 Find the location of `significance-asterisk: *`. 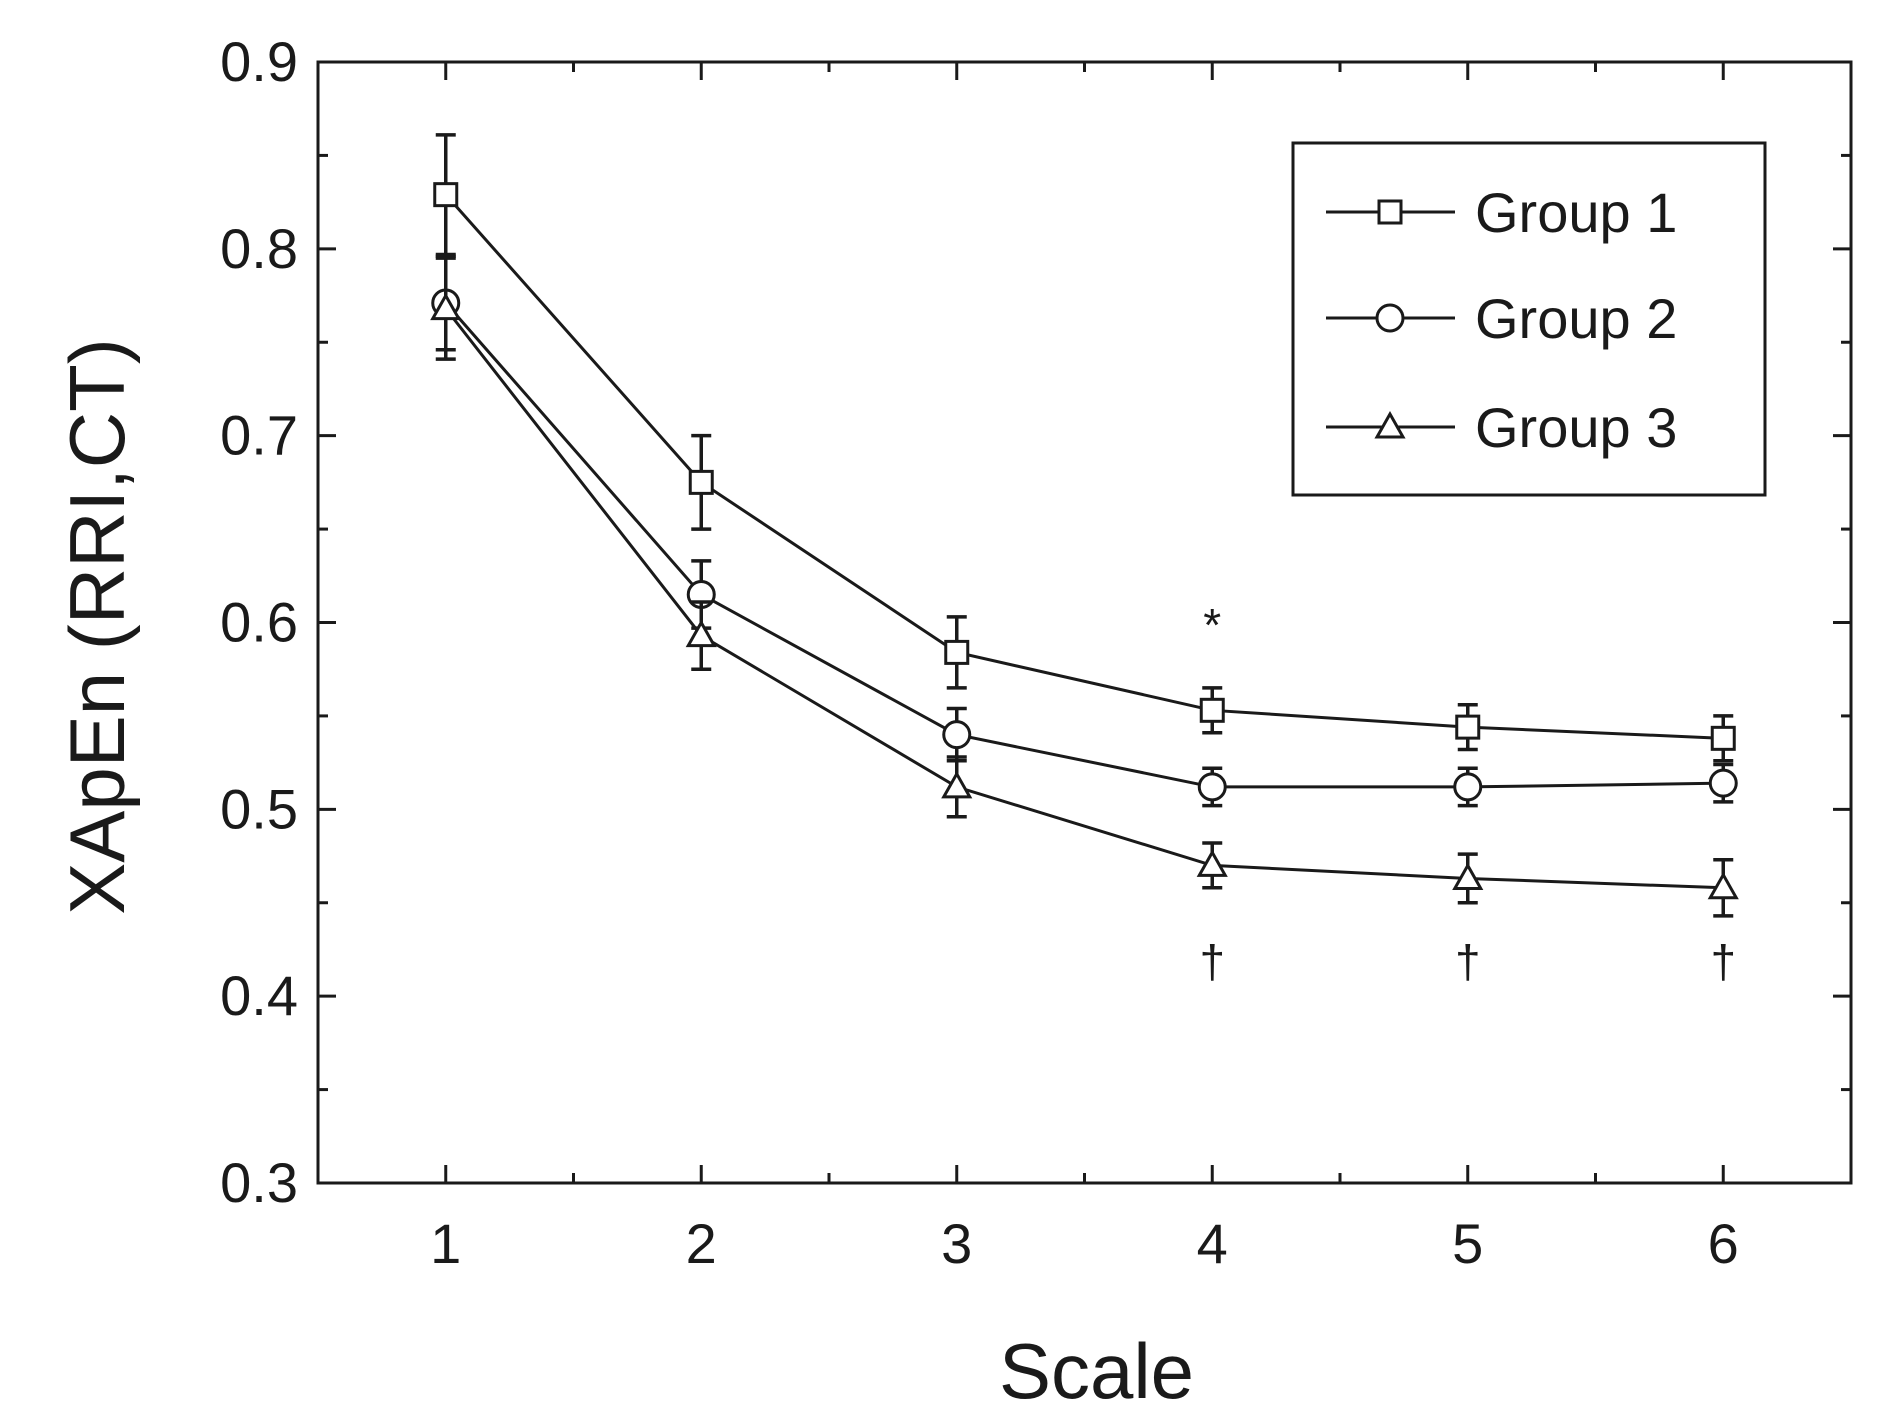

significance-asterisk: * is located at coordinates (1212, 625).